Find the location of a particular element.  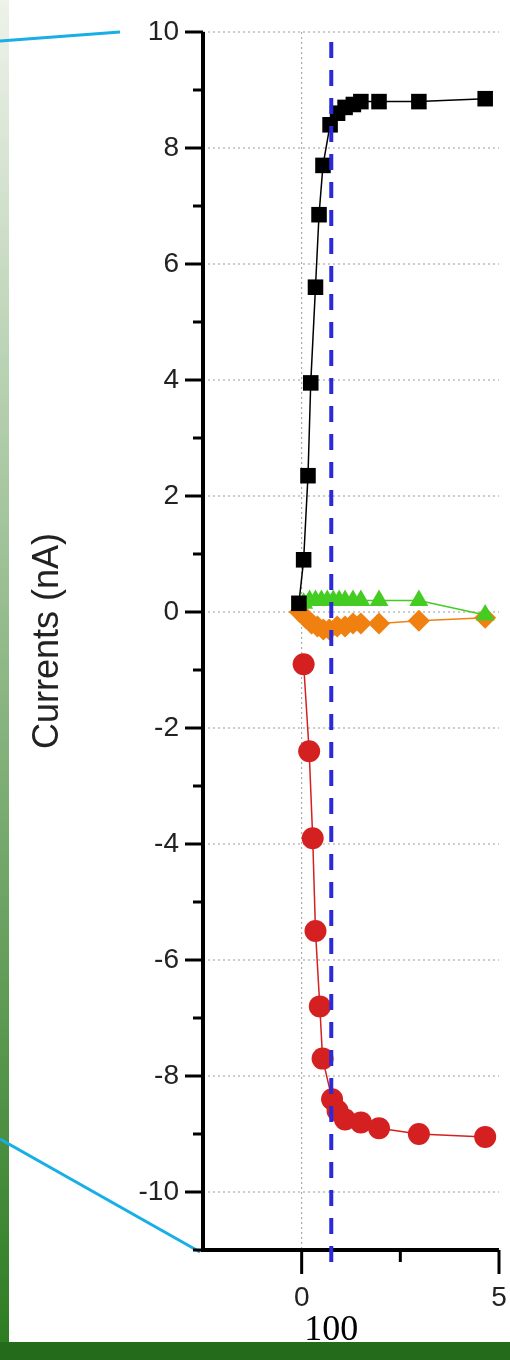

x-tick-label: 5 is located at coordinates (499, 1296).